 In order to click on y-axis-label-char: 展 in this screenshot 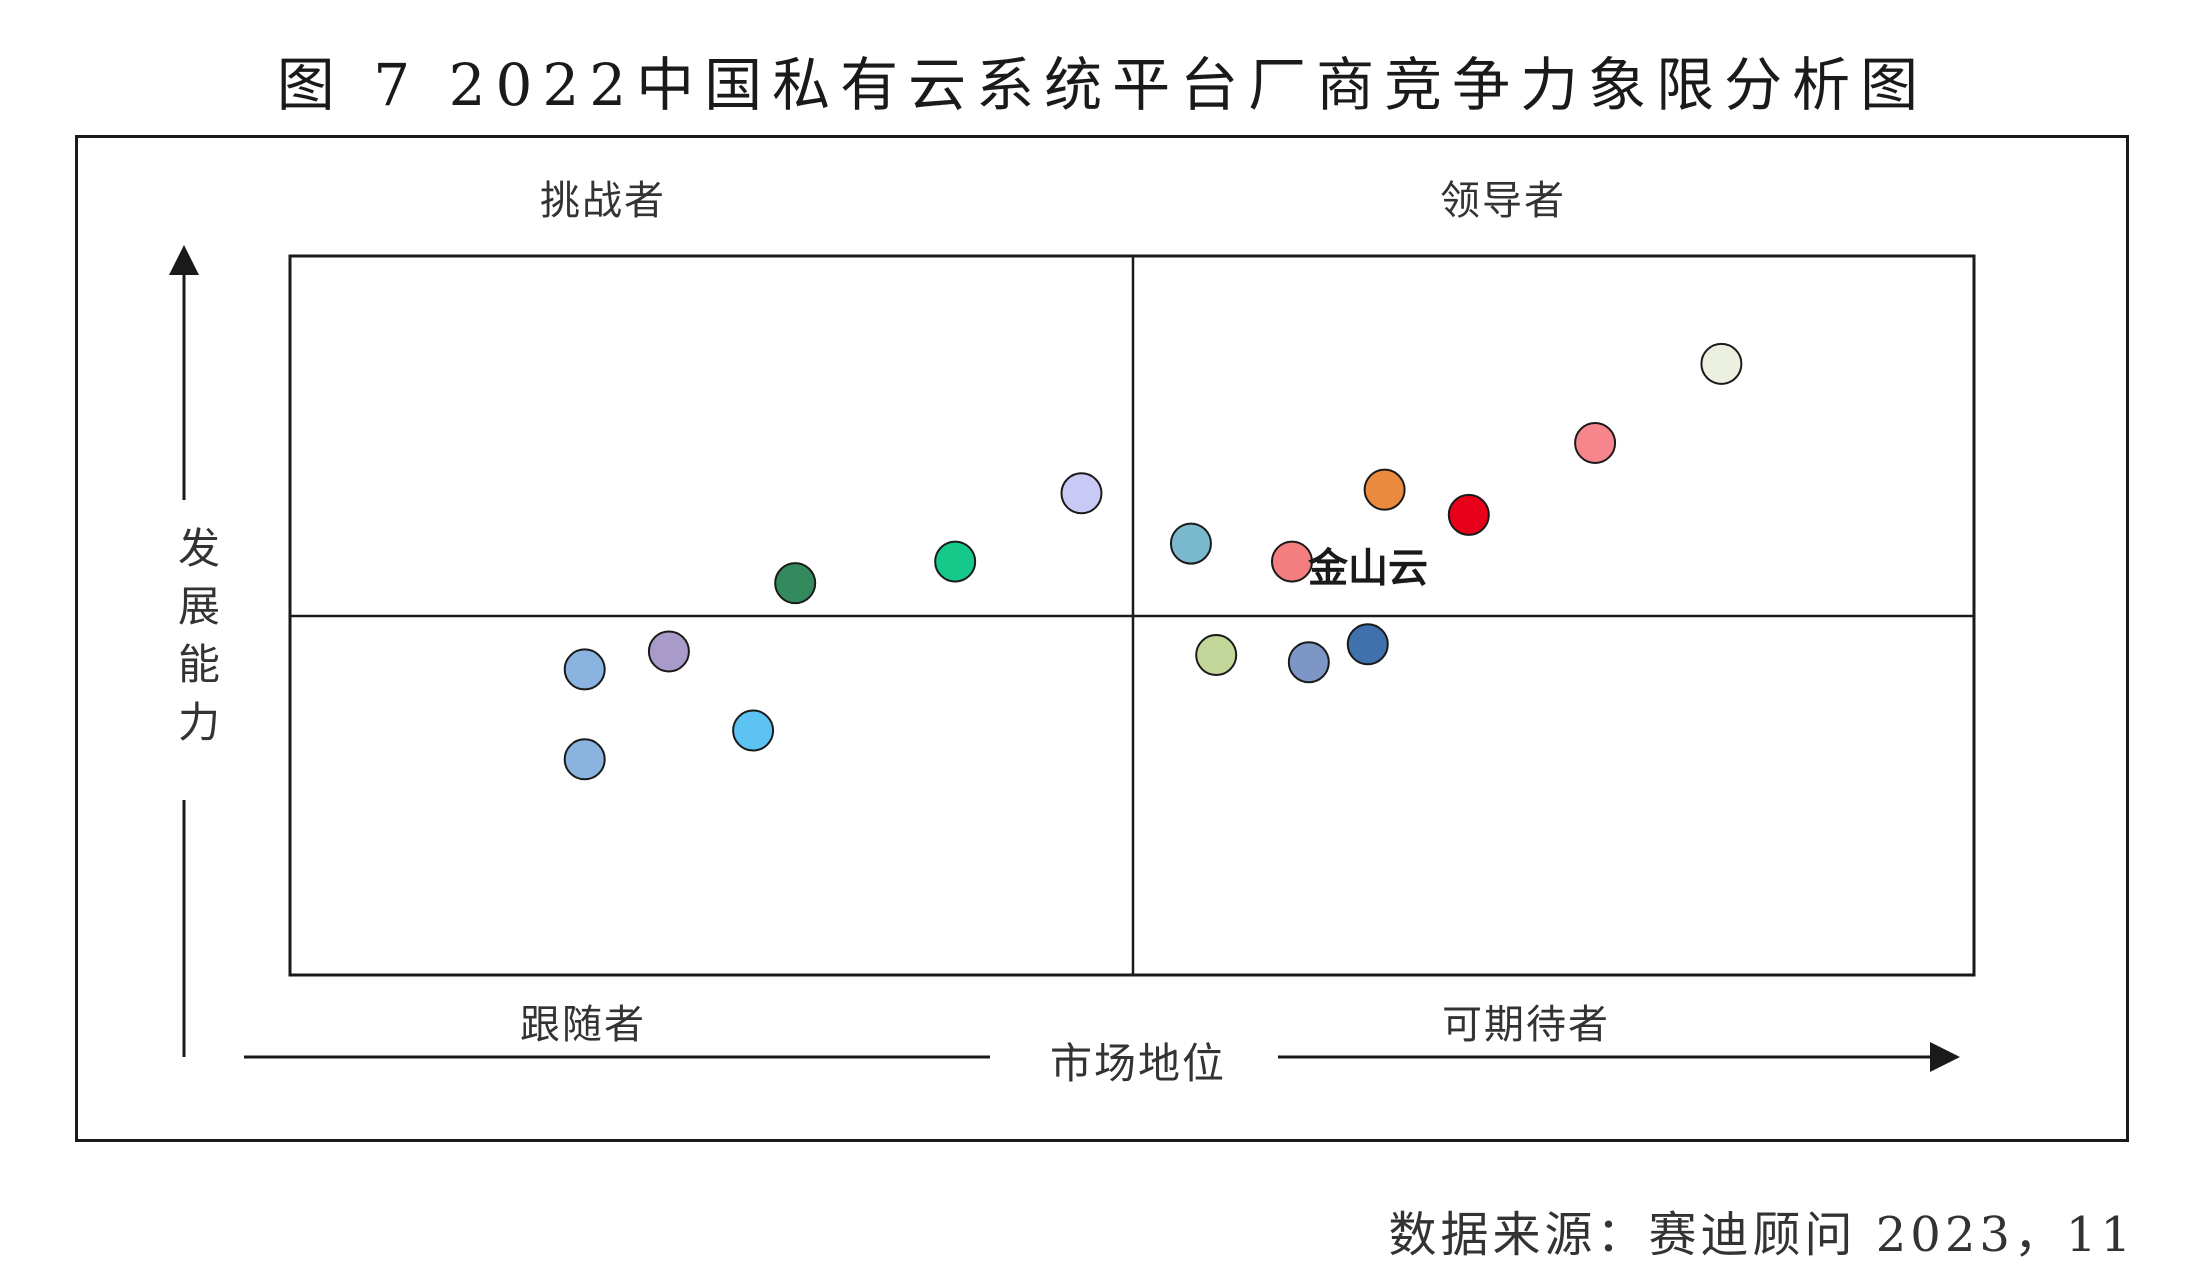, I will do `click(198, 606)`.